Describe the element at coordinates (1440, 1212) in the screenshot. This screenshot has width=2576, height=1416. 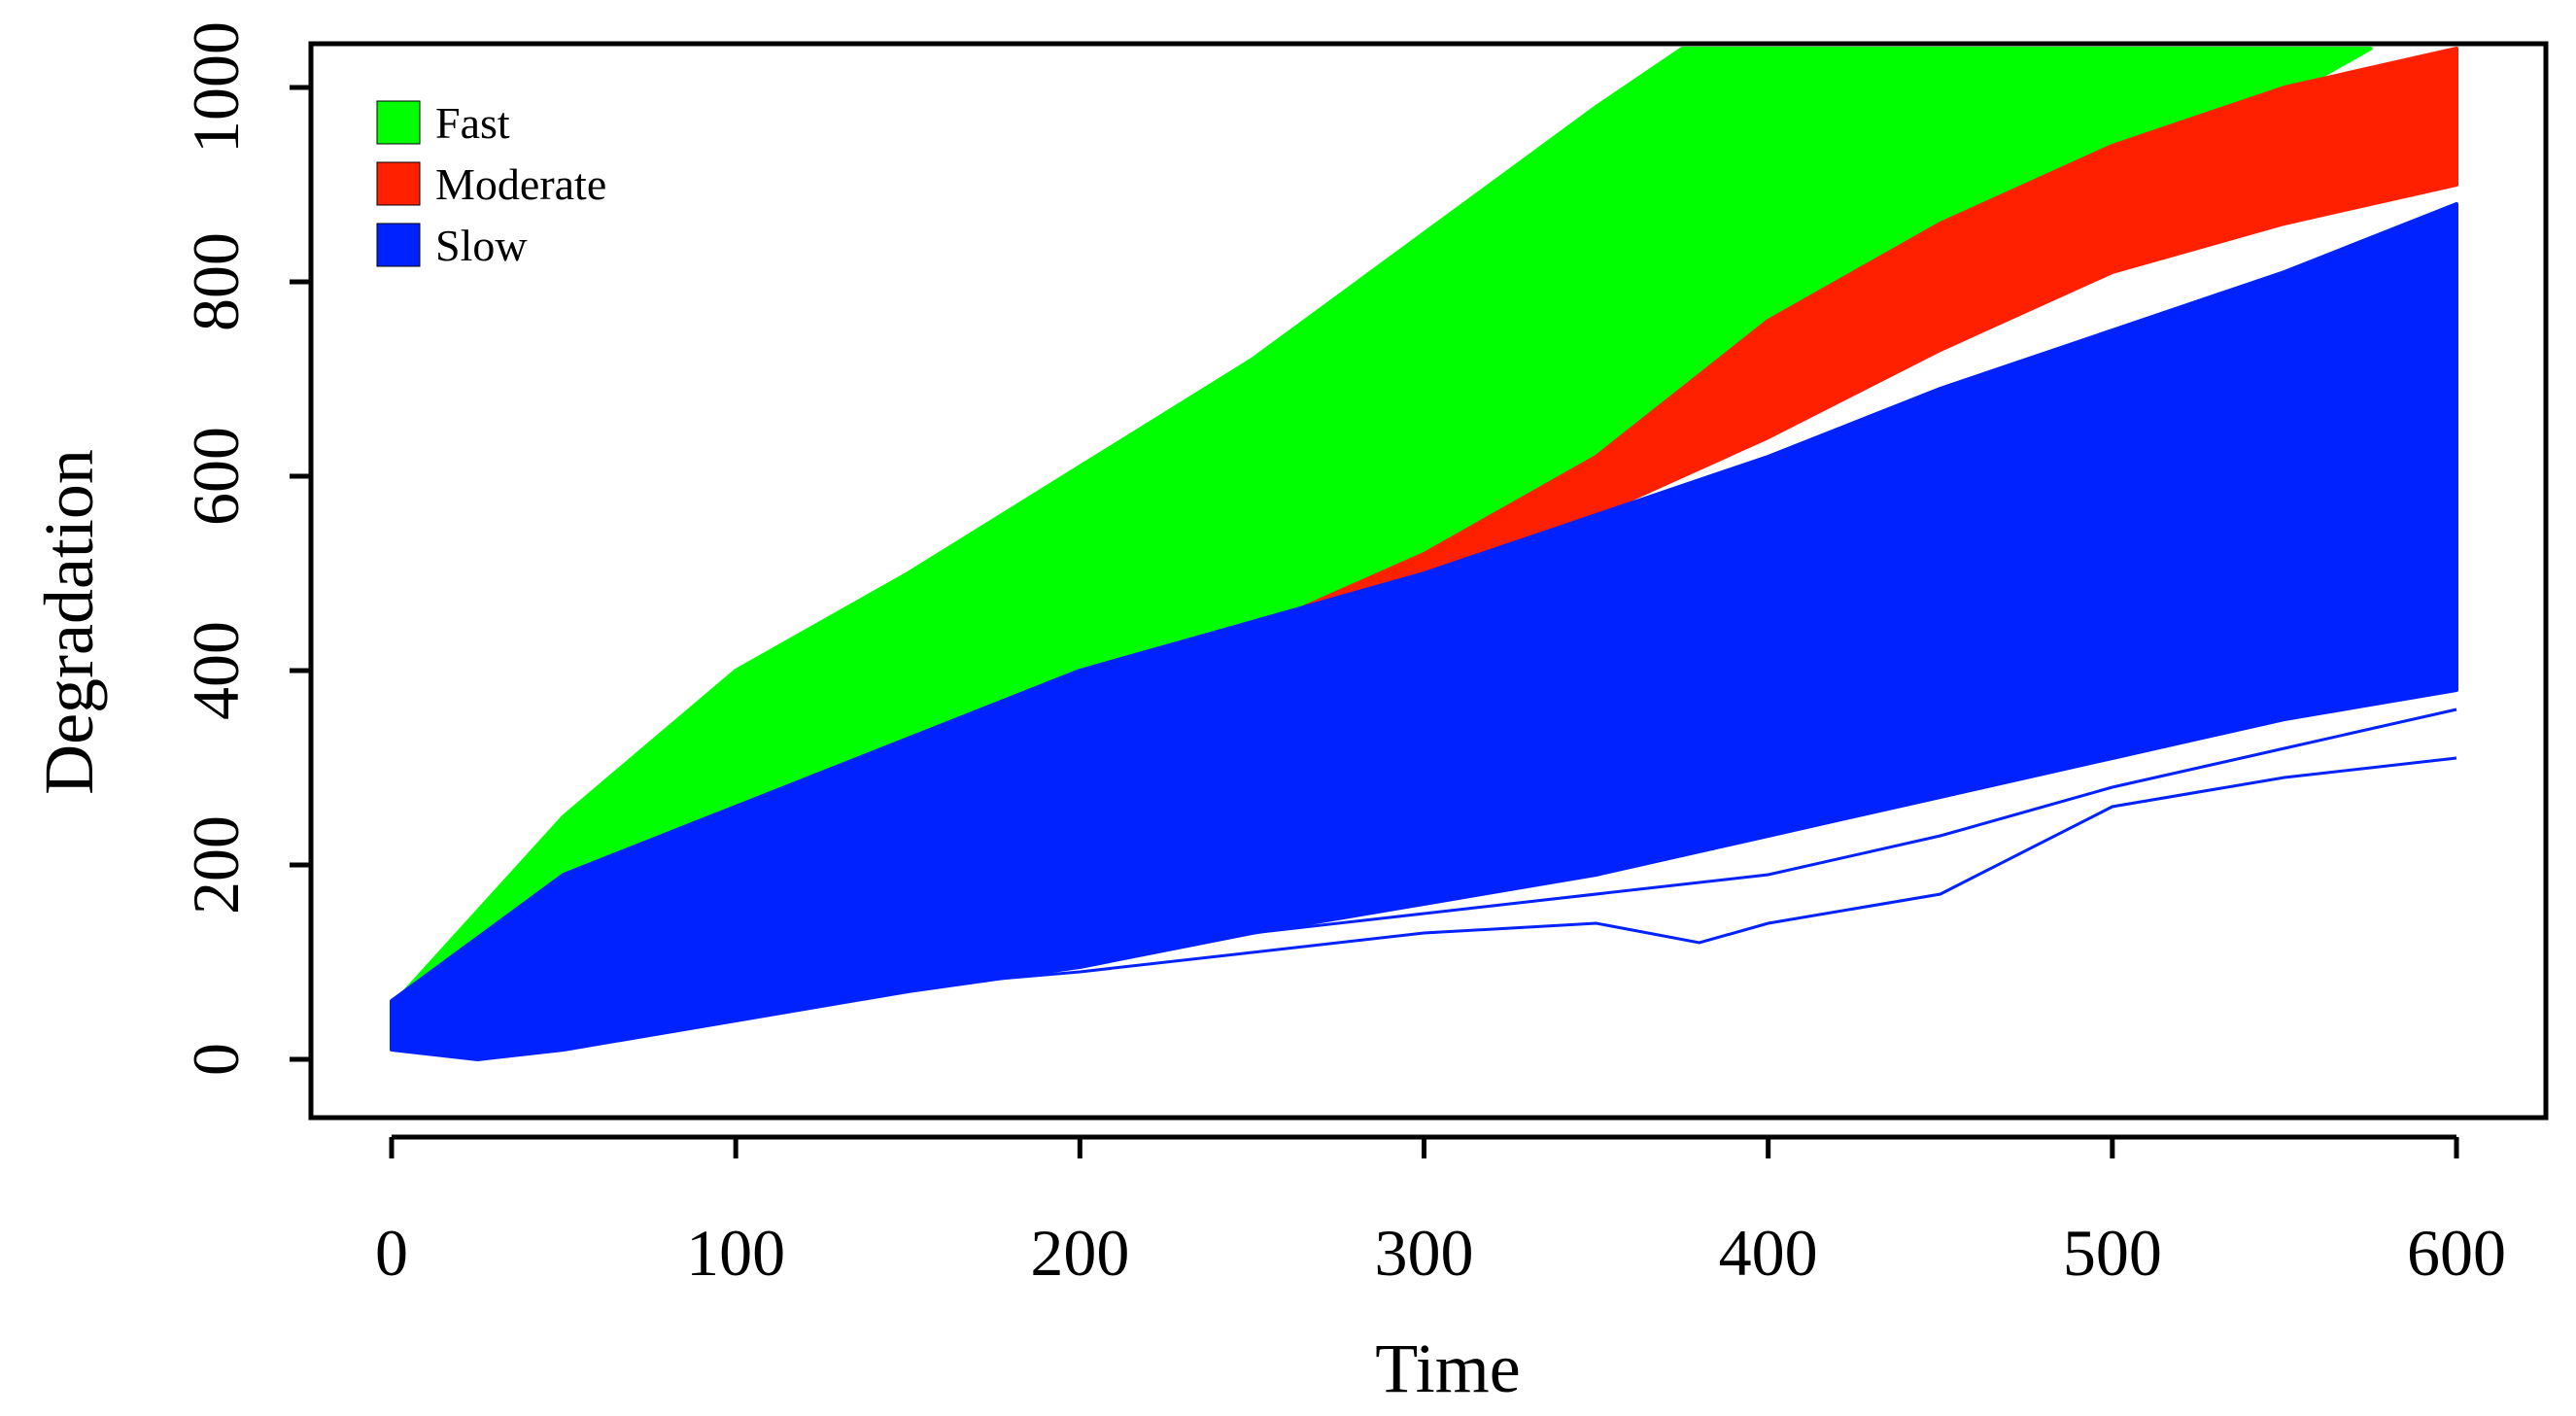
I see `x-axis: 0 100 200 300 400 500 600` at that location.